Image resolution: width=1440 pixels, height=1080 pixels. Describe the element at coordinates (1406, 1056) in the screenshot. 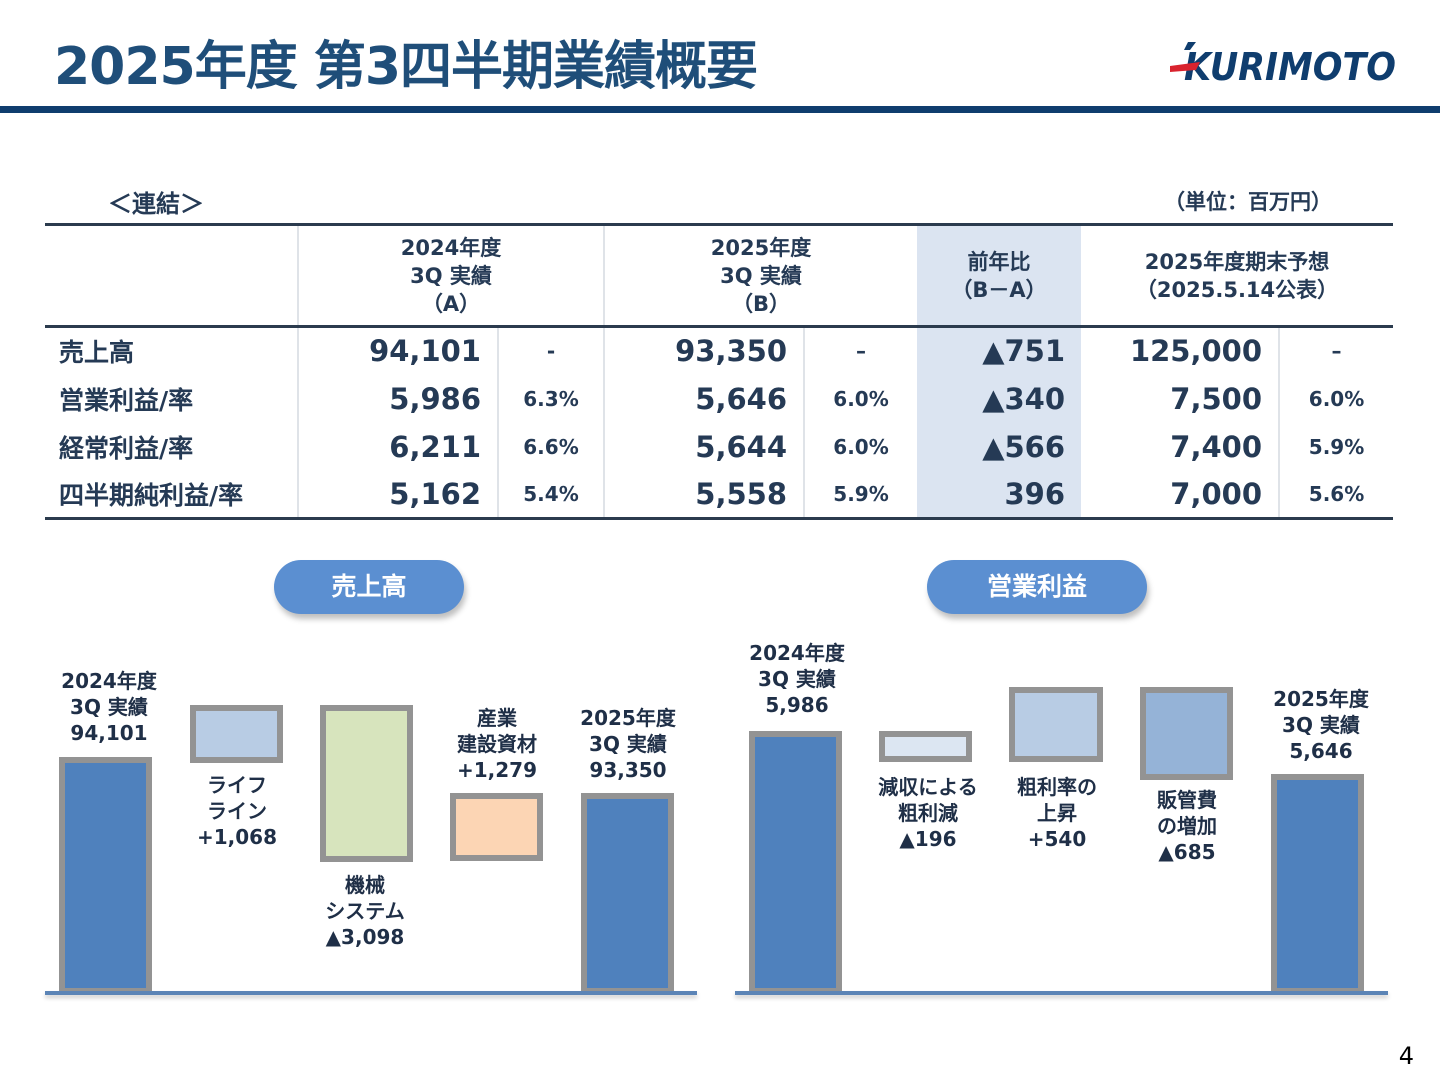

I see `page-number: 4` at that location.